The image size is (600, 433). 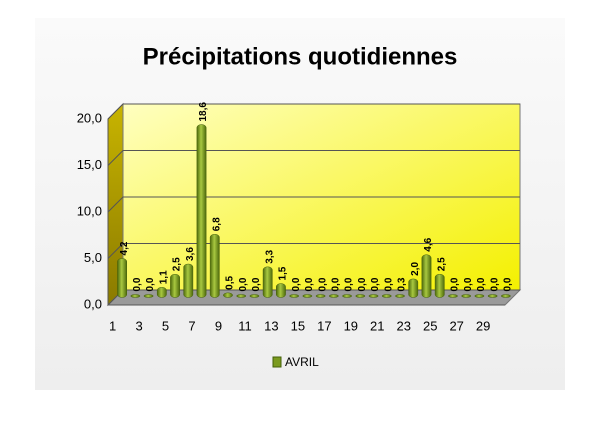 What do you see at coordinates (230, 283) in the screenshot?
I see `value-label: 0,5` at bounding box center [230, 283].